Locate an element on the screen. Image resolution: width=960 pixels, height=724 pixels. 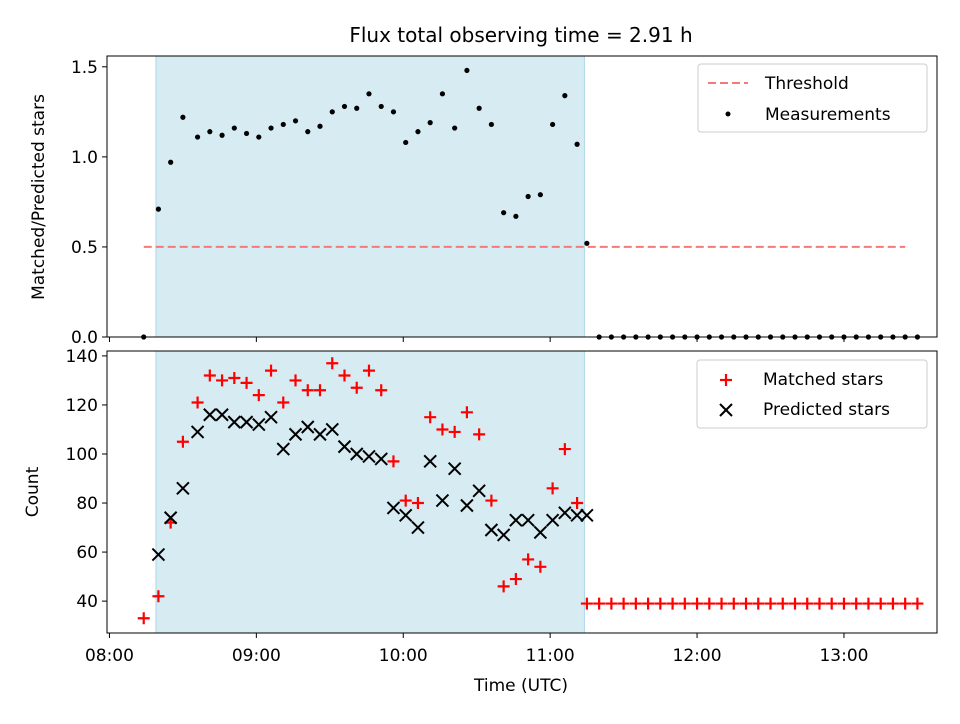
top-x-ticks is located at coordinates (476, 339).